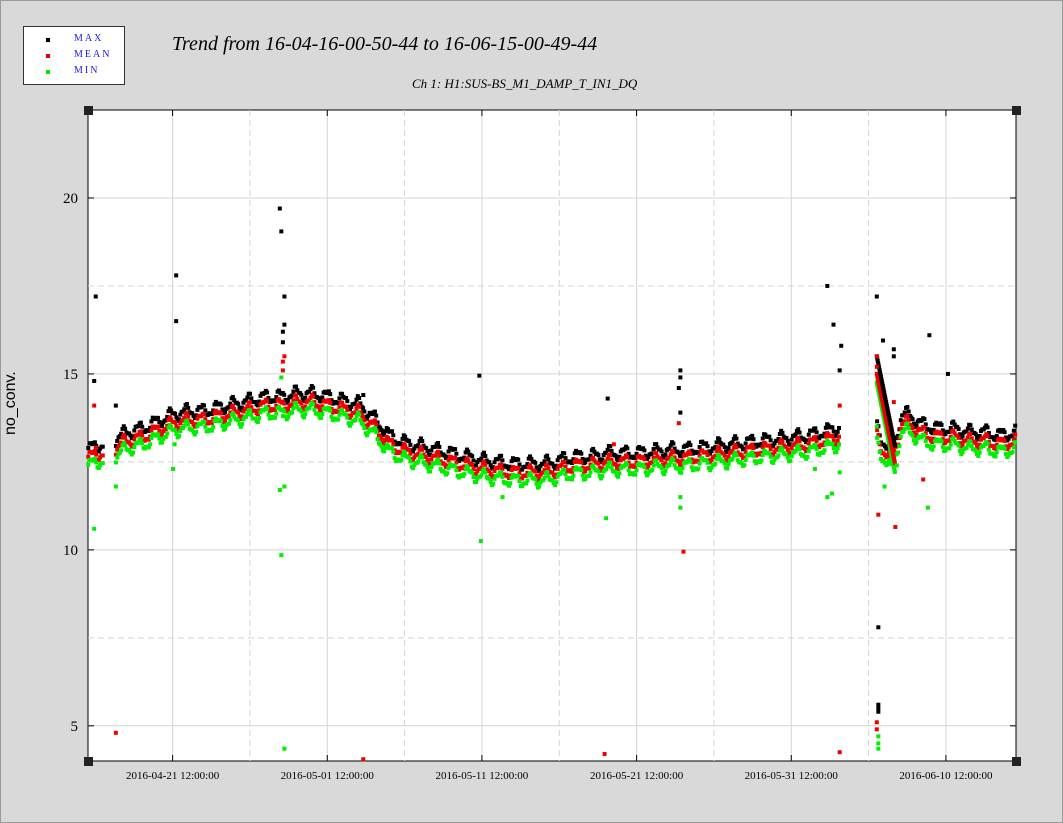 The image size is (1063, 823). What do you see at coordinates (896, 465) in the screenshot?
I see `outlier-point-min` at bounding box center [896, 465].